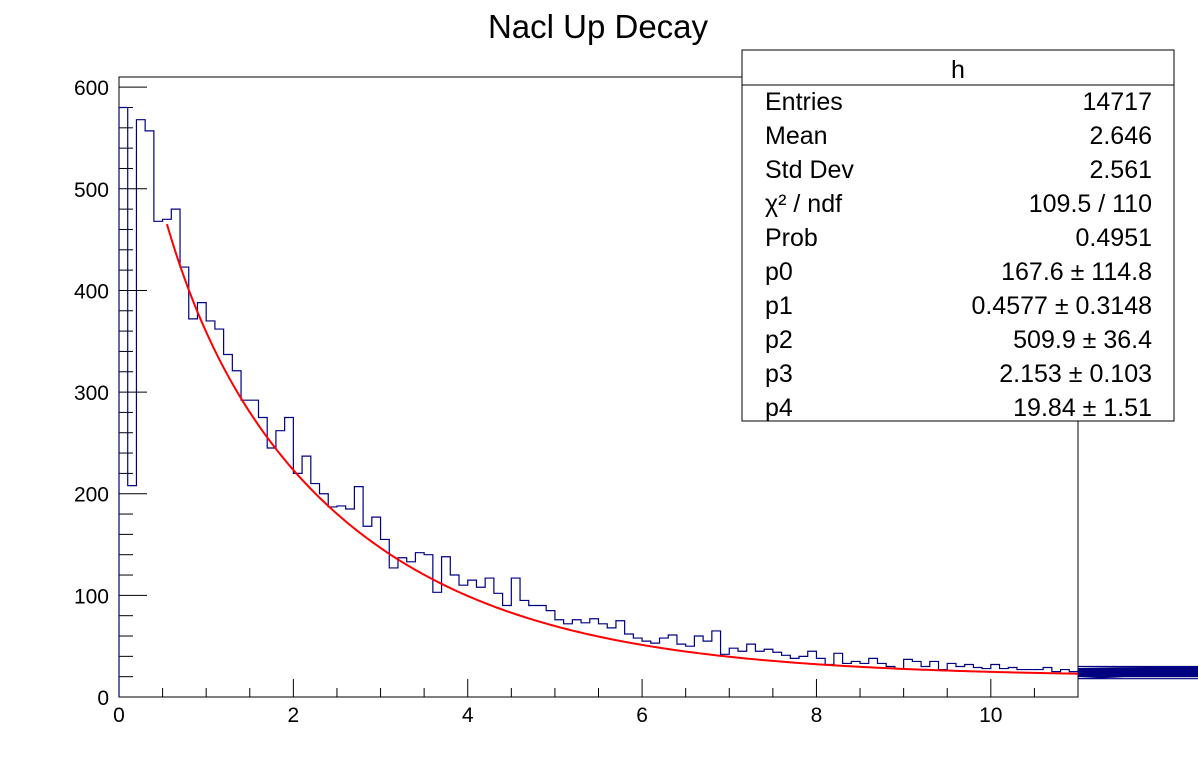 The image size is (1198, 774). What do you see at coordinates (91, 291) in the screenshot?
I see `y-tick-label: 400` at bounding box center [91, 291].